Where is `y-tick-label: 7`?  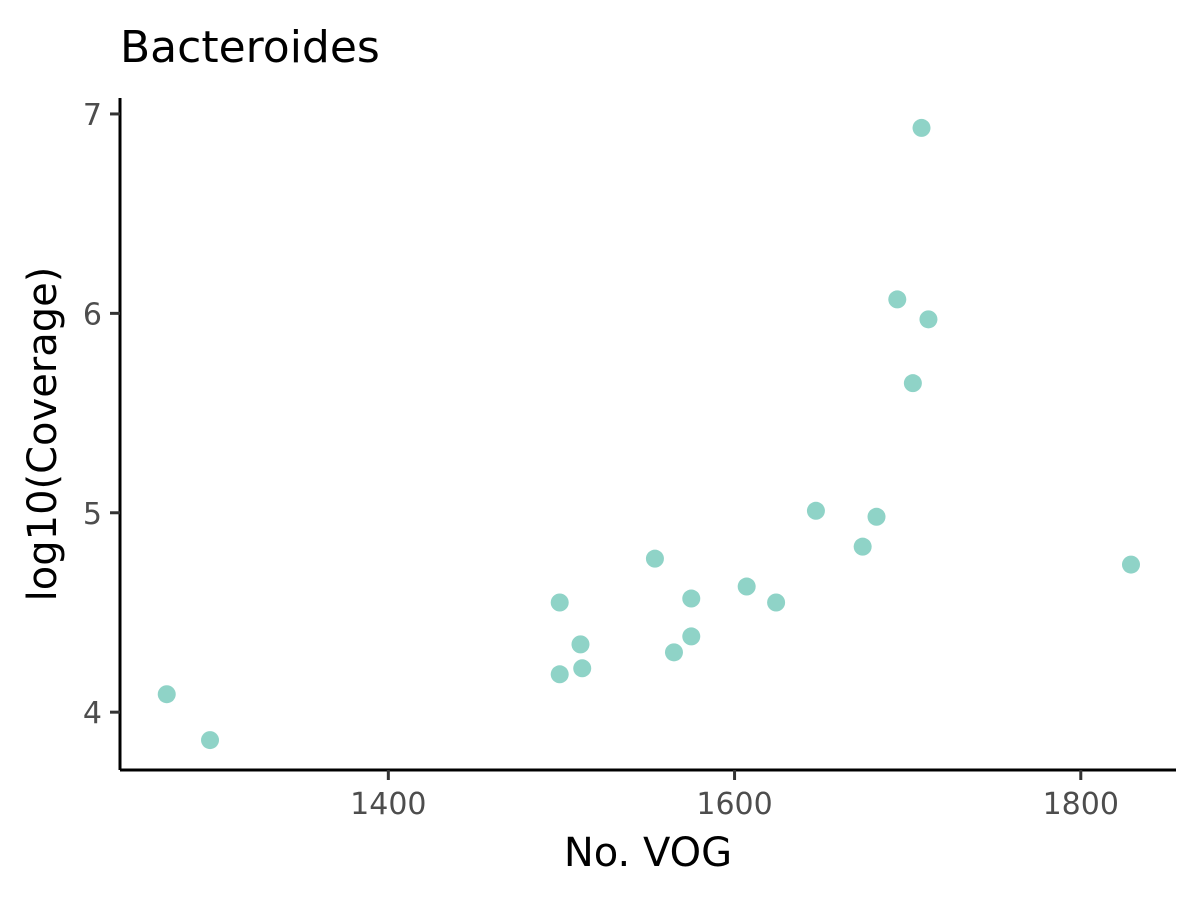 y-tick-label: 7 is located at coordinates (92, 115).